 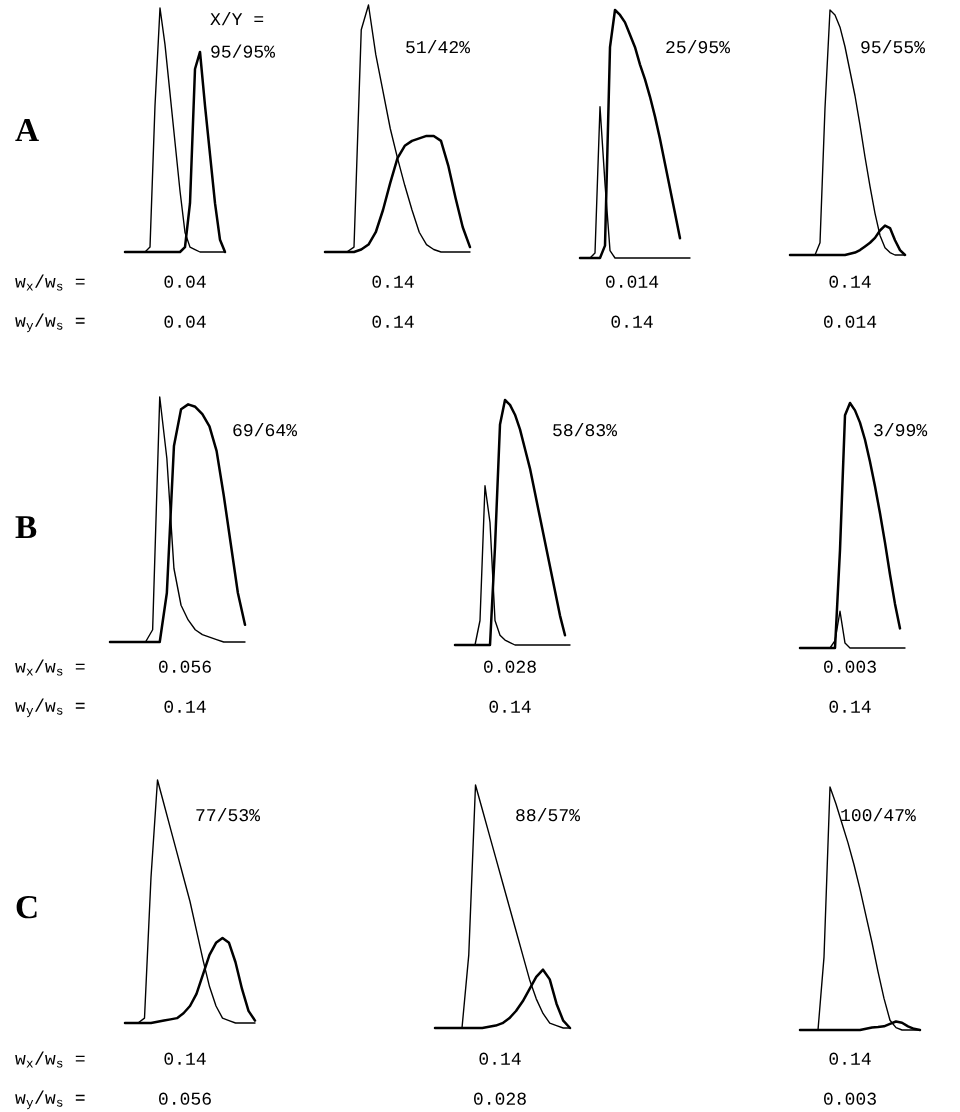 What do you see at coordinates (26, 907) in the screenshot?
I see `text: C` at bounding box center [26, 907].